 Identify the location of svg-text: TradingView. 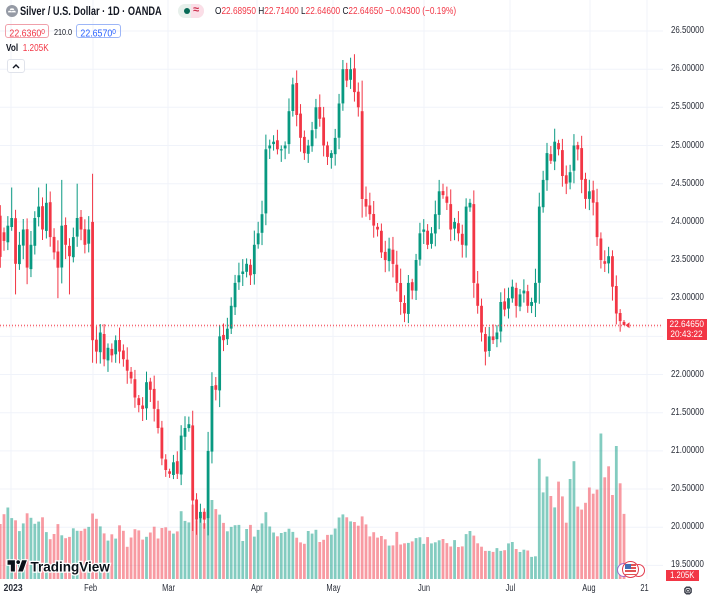
(71, 566).